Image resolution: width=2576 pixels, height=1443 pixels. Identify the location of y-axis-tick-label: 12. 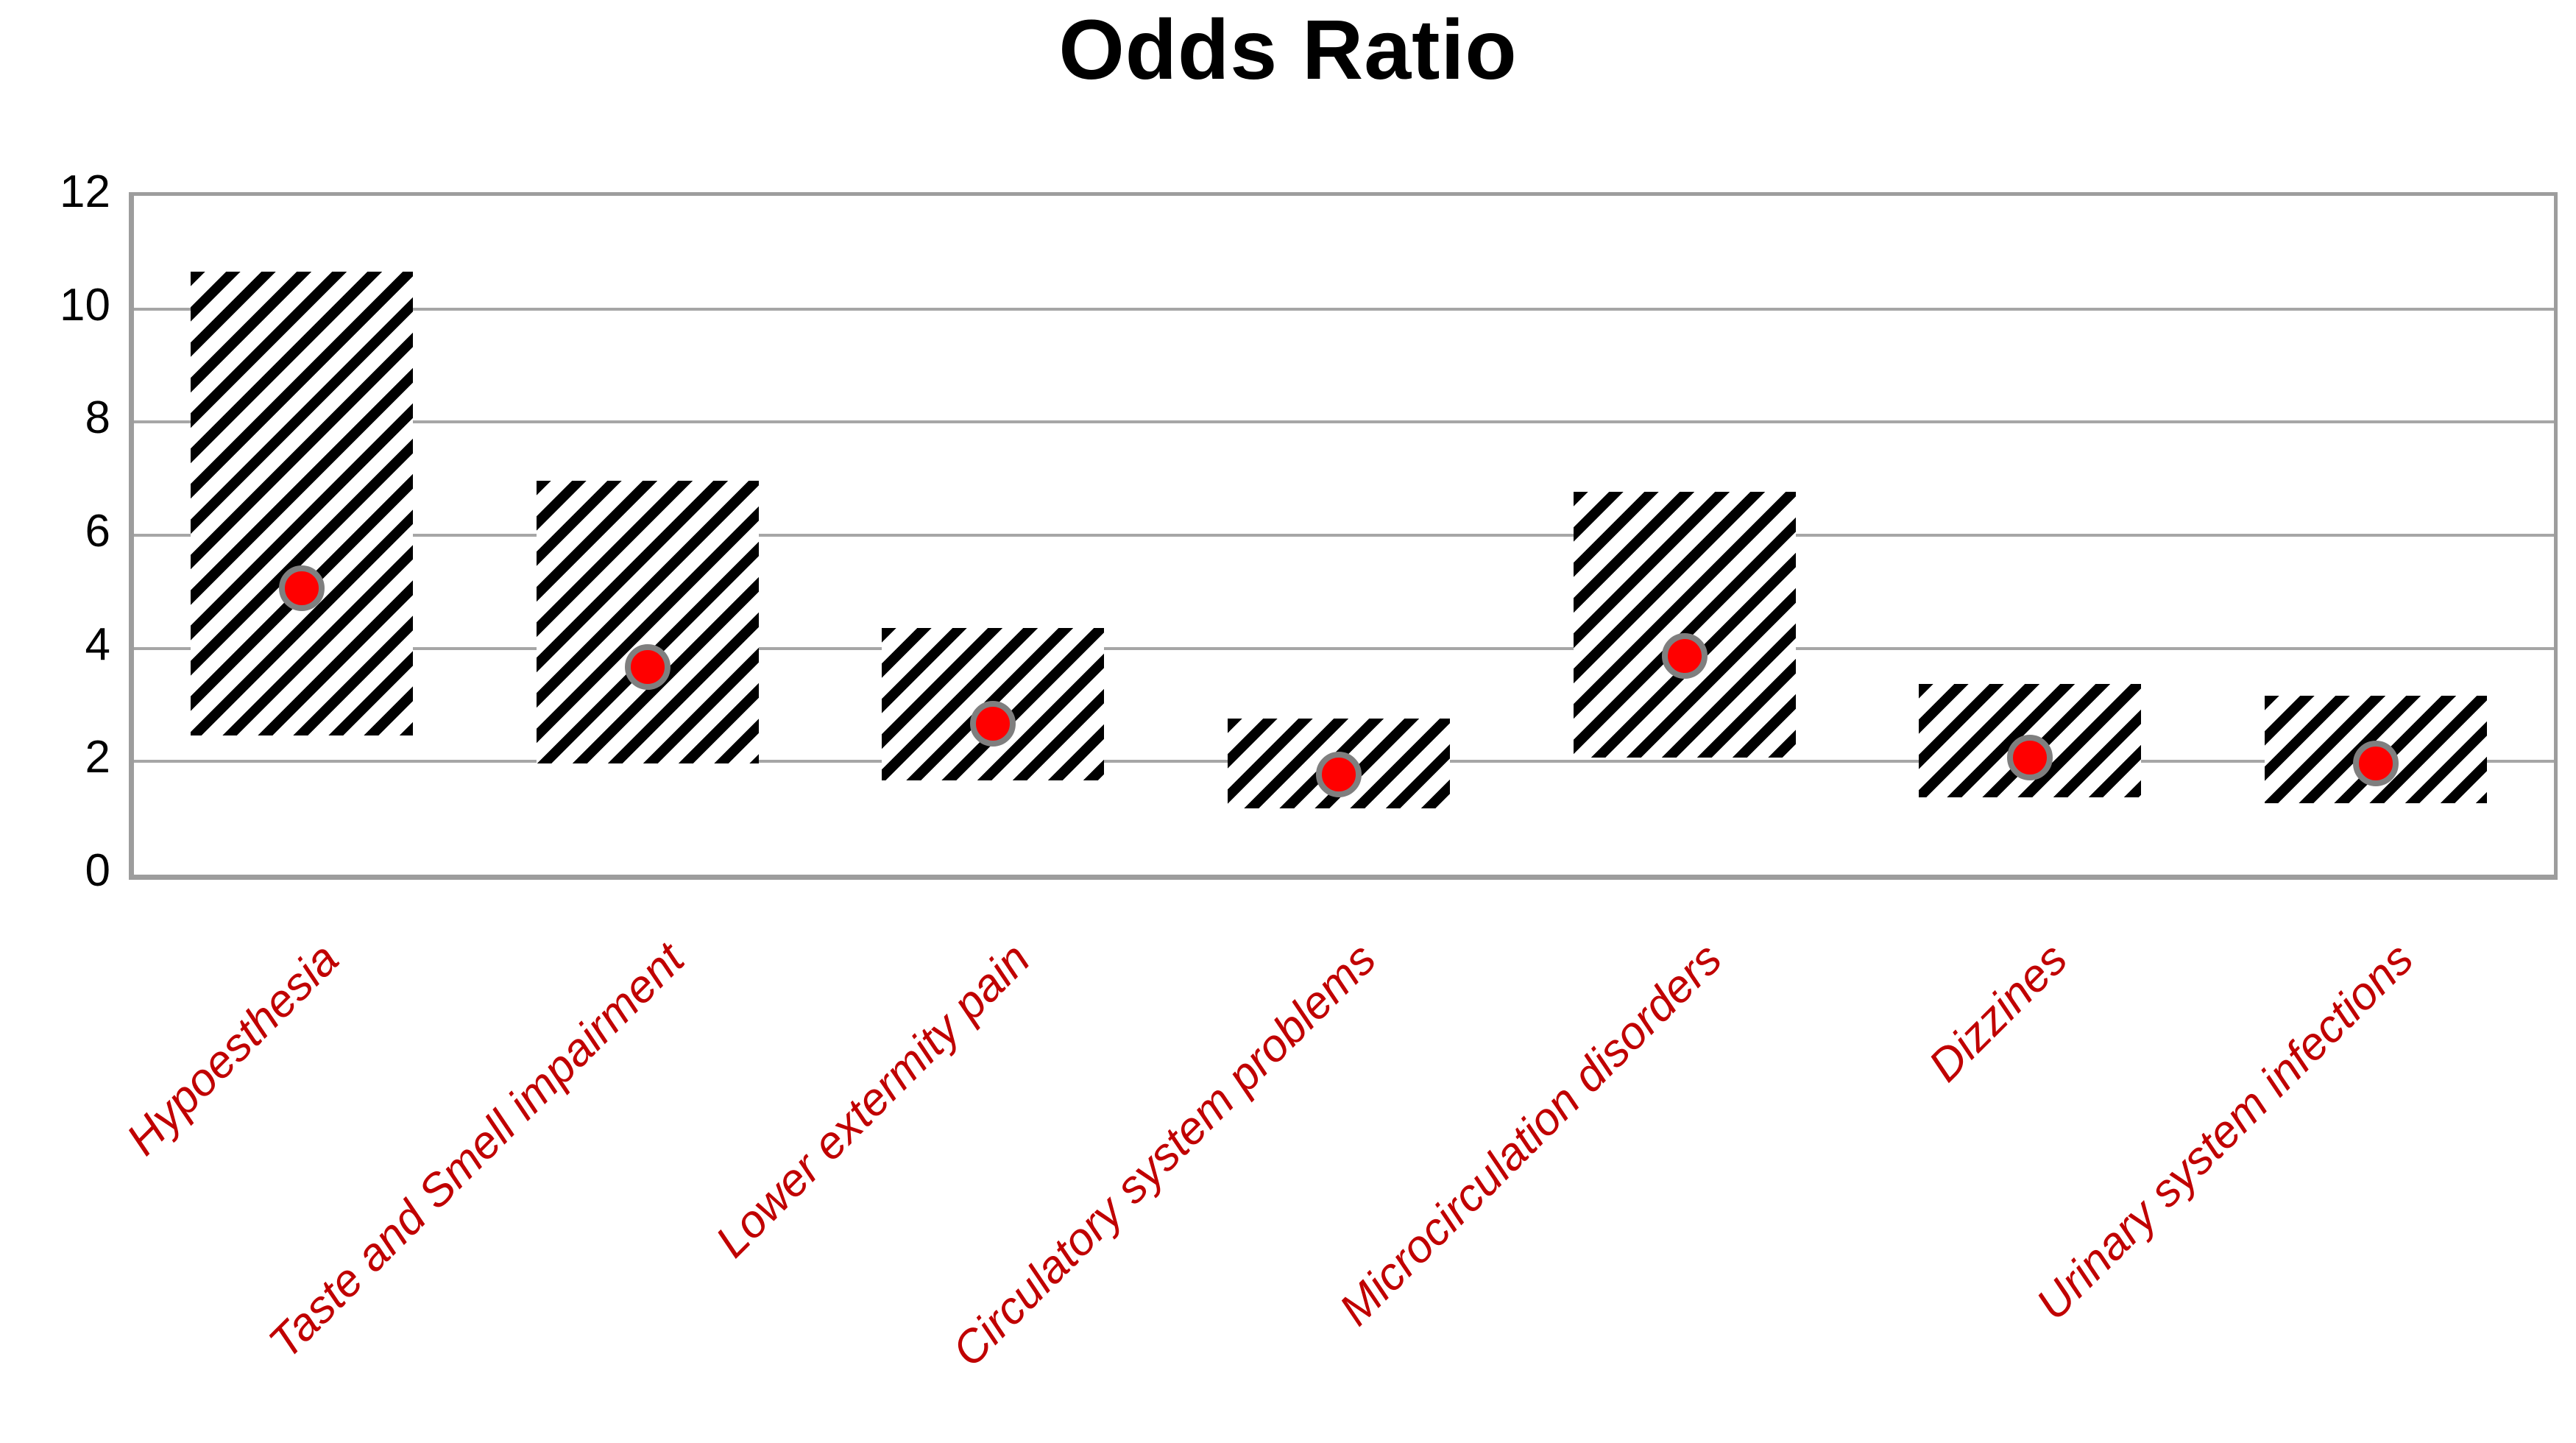
(85, 191).